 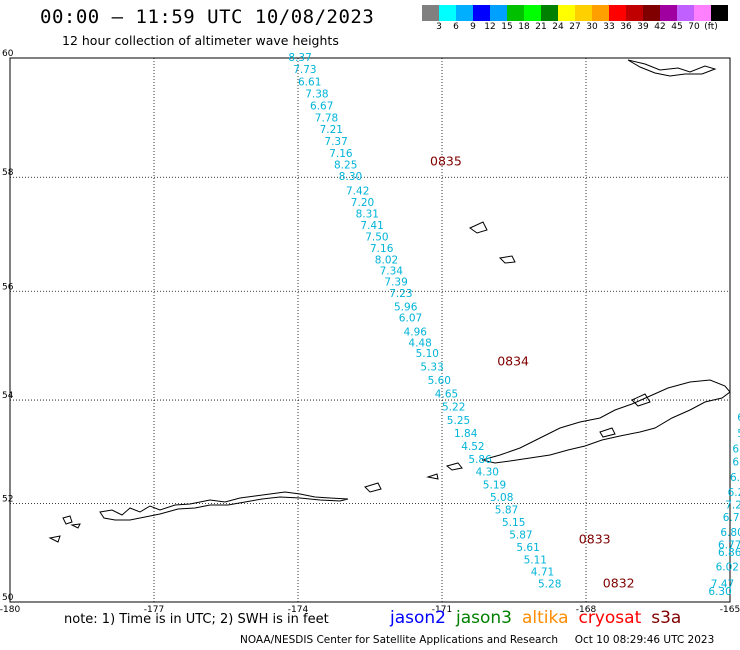 What do you see at coordinates (527, 548) in the screenshot?
I see `wave-height-value: 5.61` at bounding box center [527, 548].